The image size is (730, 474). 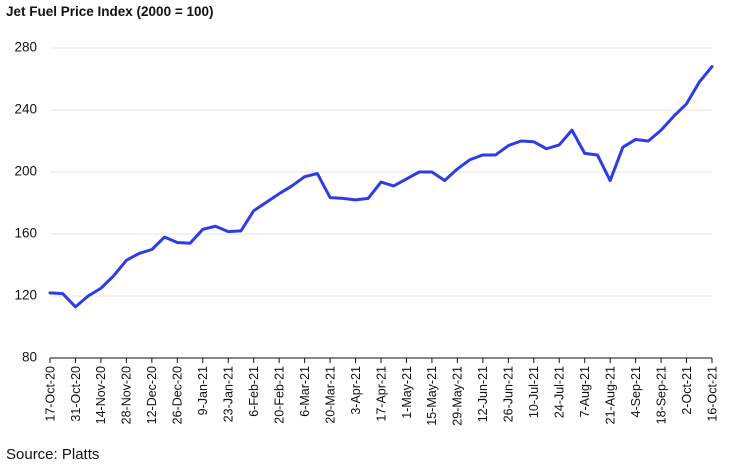 What do you see at coordinates (712, 394) in the screenshot?
I see `x-tick-label: 16-Oct-21` at bounding box center [712, 394].